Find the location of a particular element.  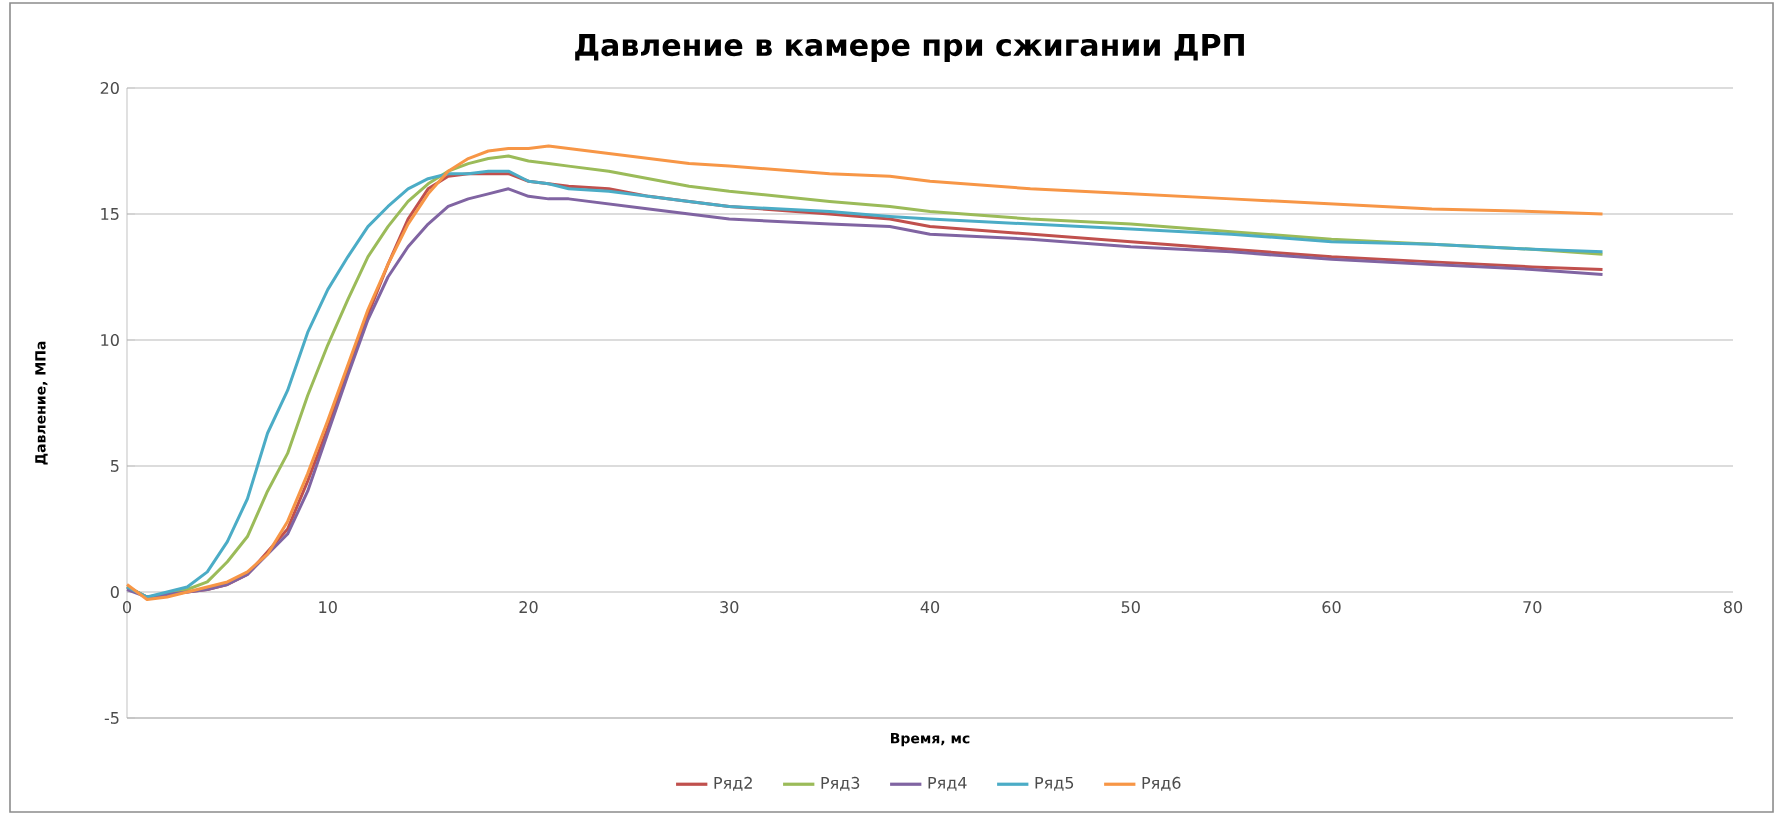

x-tick-label: 10 is located at coordinates (328, 607).